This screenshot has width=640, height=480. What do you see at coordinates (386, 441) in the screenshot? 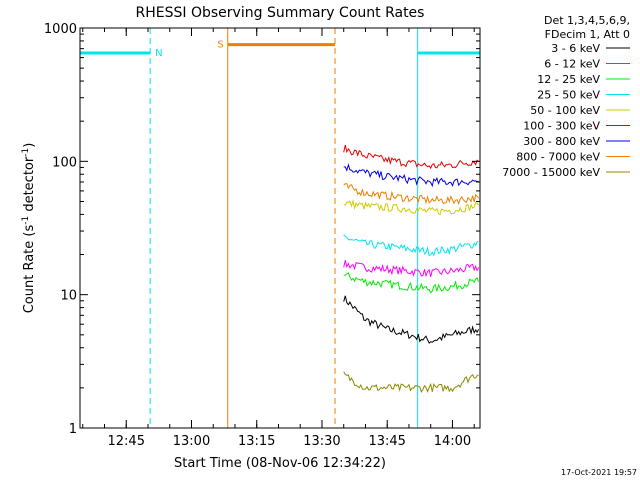
I see `x-tick-label: 13:45` at bounding box center [386, 441].